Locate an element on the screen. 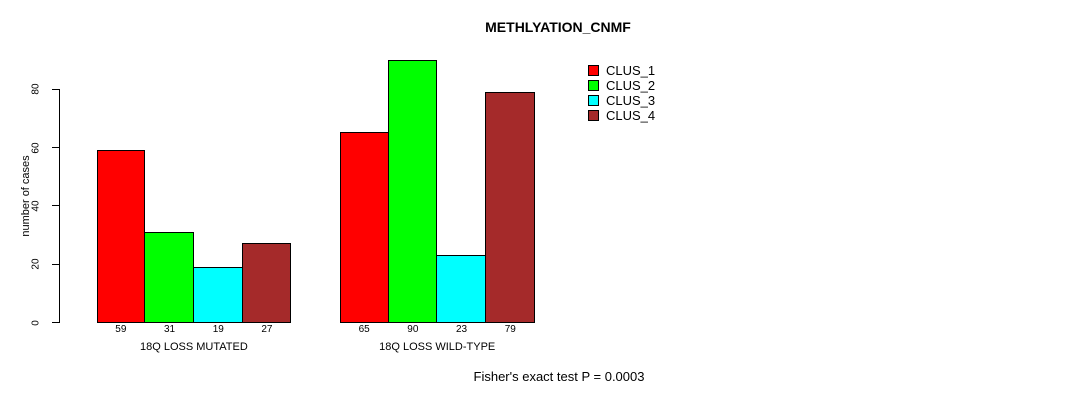  bar-value-label: 27 is located at coordinates (267, 329).